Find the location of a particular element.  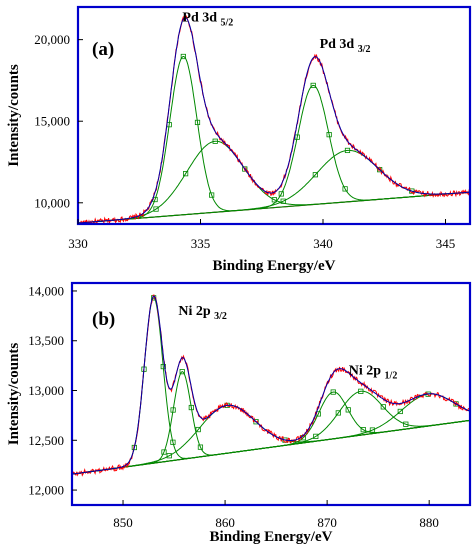

x-tick-label: 330 is located at coordinates (78, 243).